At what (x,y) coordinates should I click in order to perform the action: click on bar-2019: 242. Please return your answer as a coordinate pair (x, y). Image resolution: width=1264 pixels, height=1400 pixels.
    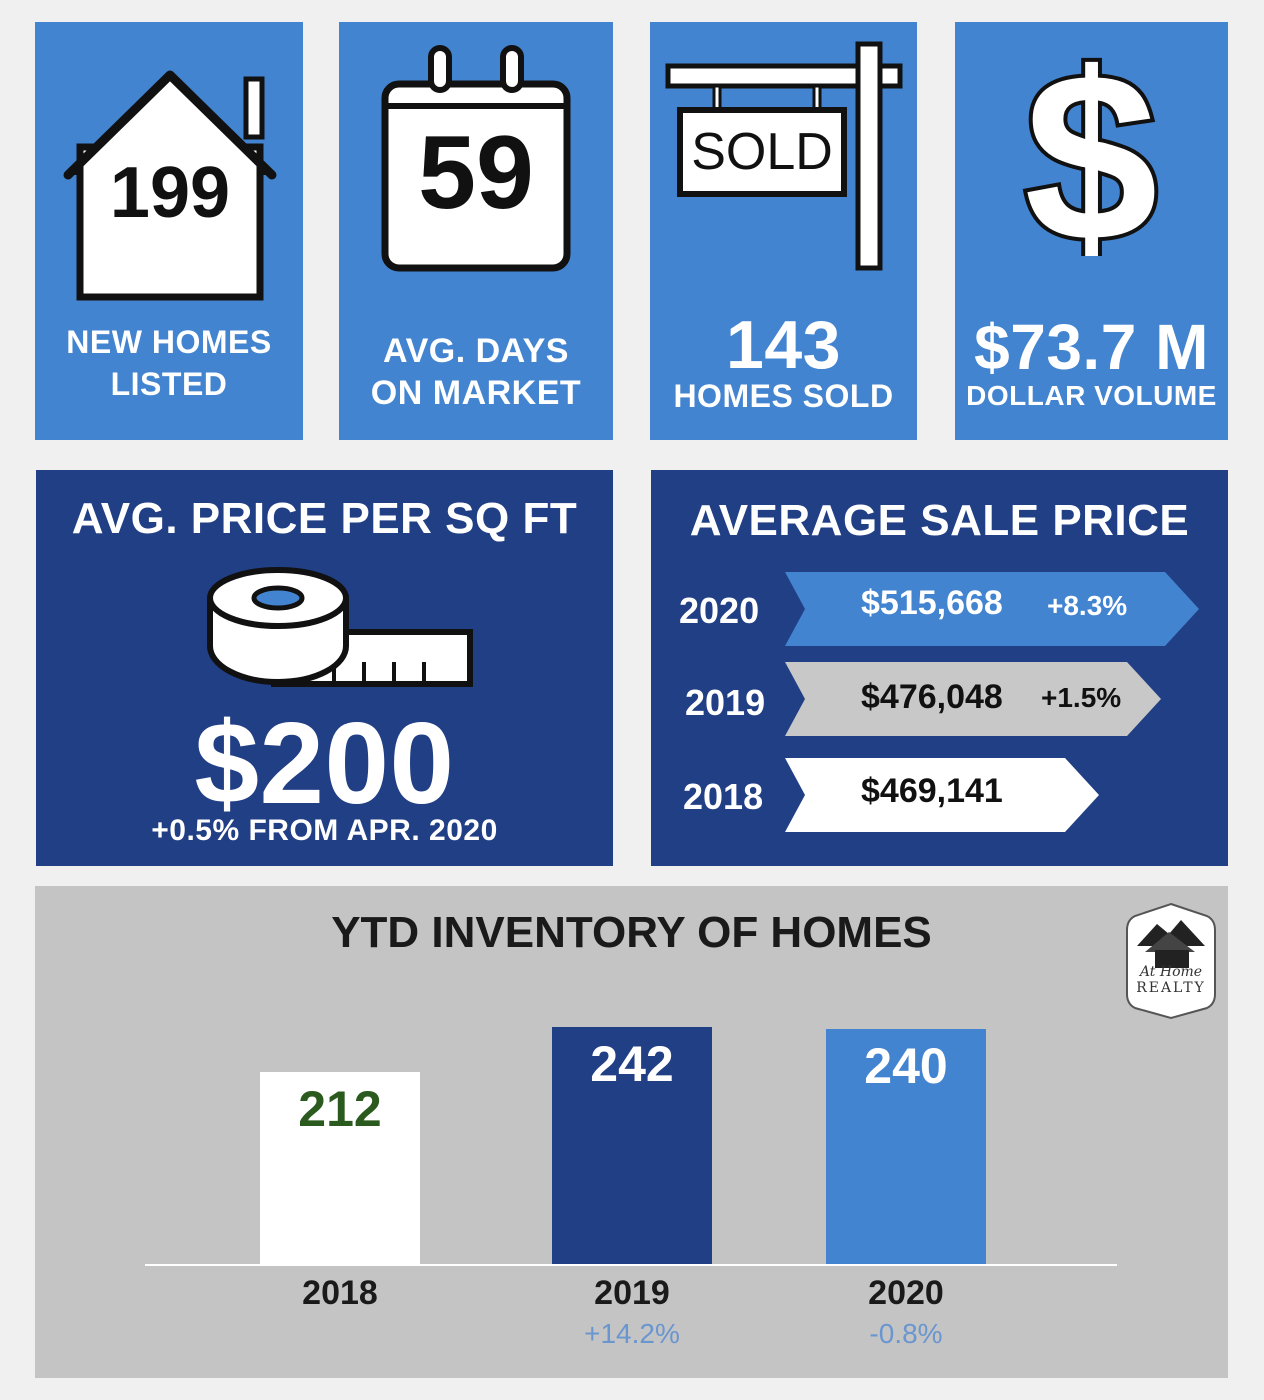
    Looking at the image, I should click on (632, 1145).